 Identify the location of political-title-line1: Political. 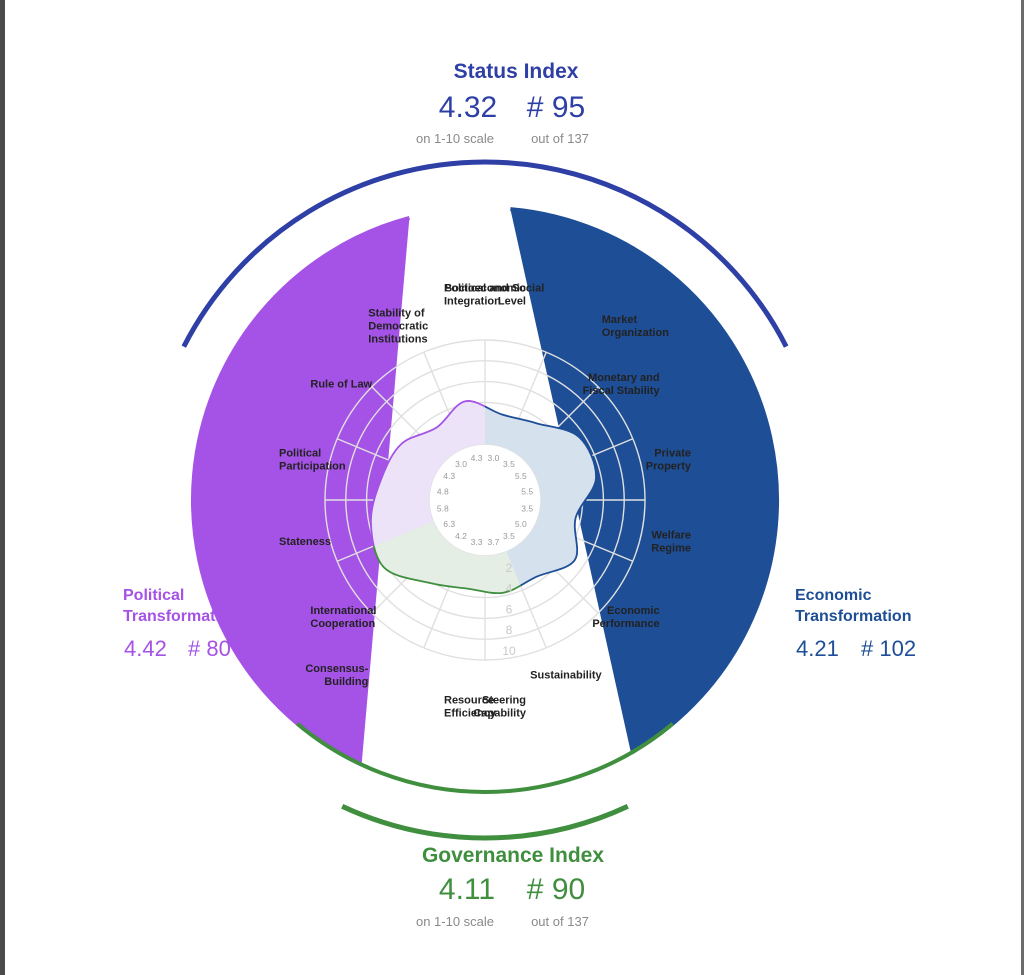
(153, 595).